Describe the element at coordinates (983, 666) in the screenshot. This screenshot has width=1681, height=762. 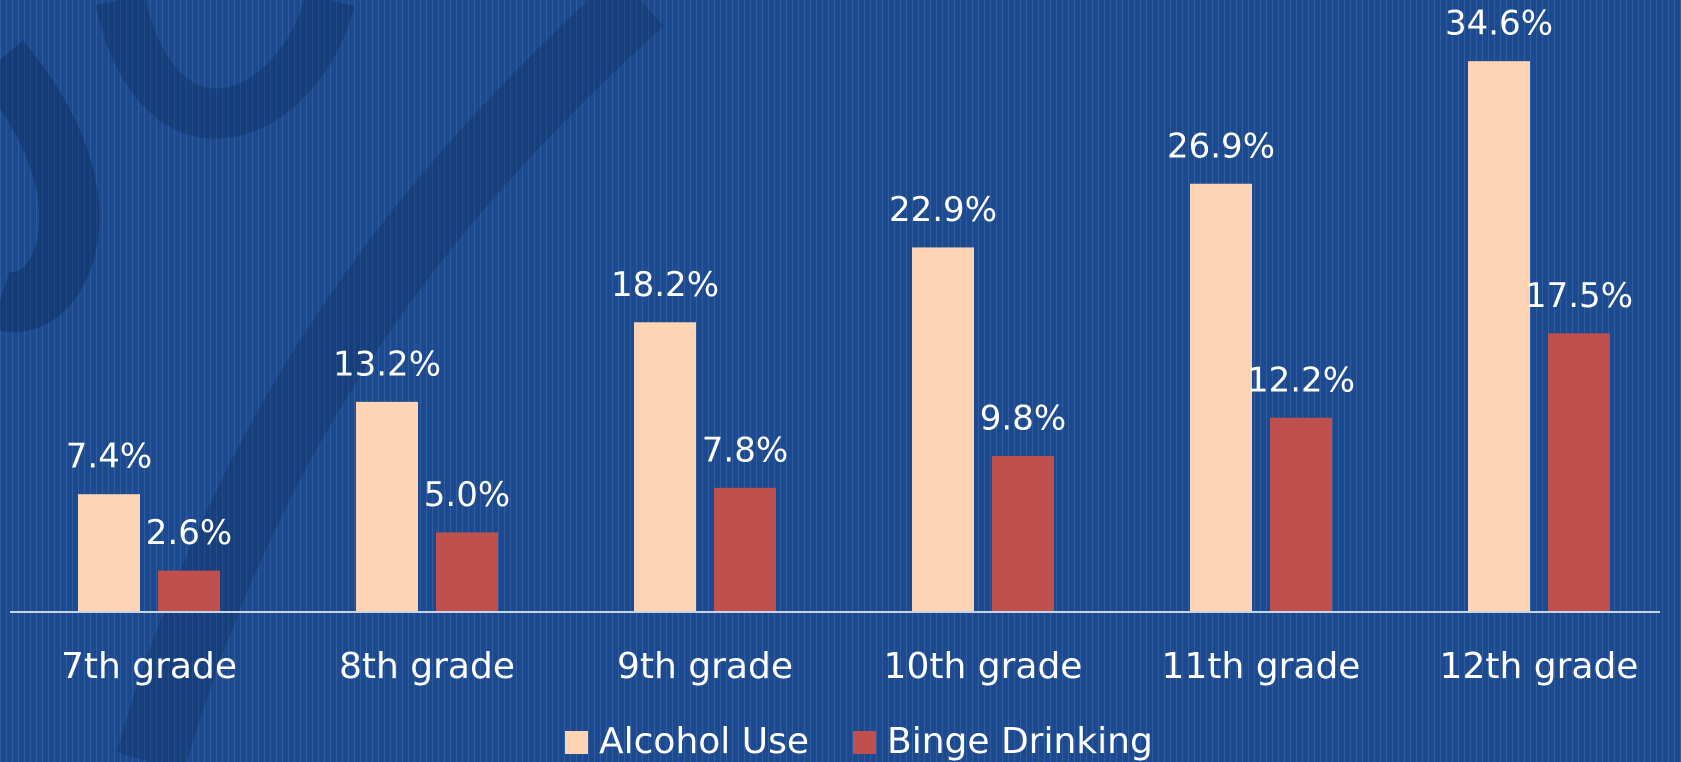
I see `x-tick-label: 10th grade` at that location.